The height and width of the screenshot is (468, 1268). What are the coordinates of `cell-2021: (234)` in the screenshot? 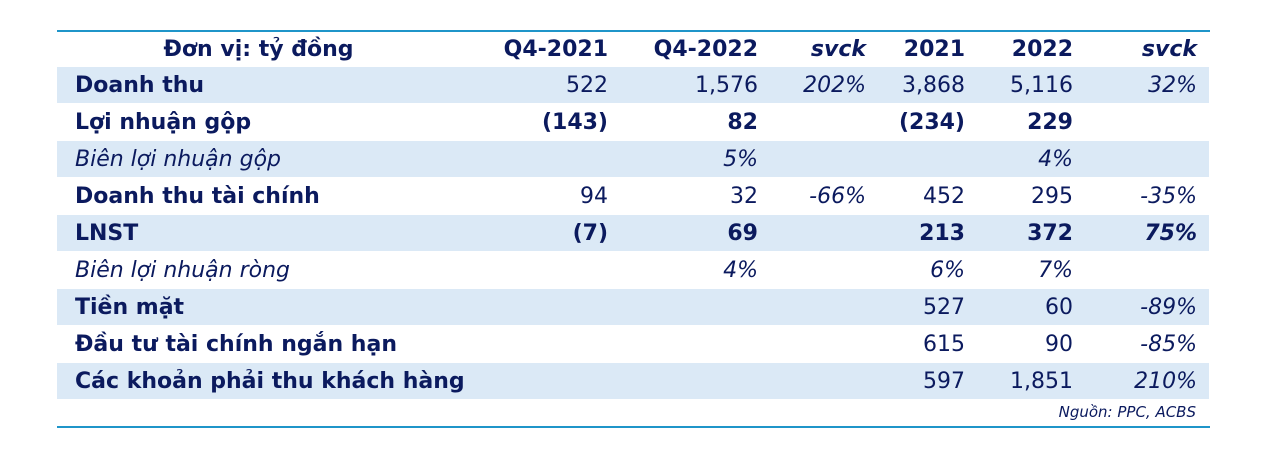 It's located at (927, 122).